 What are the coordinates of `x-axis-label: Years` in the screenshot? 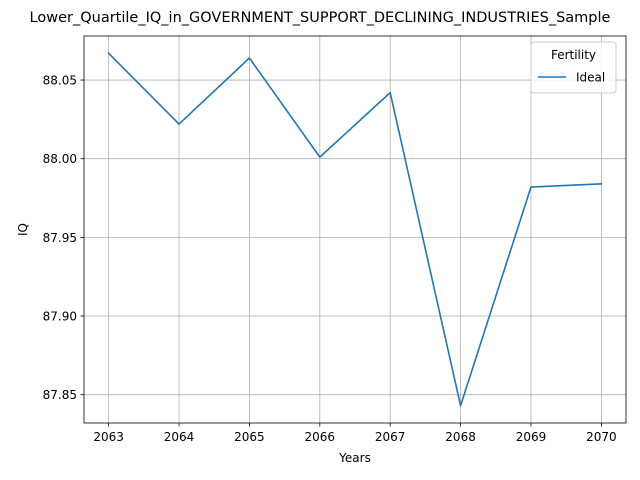 It's located at (354, 458).